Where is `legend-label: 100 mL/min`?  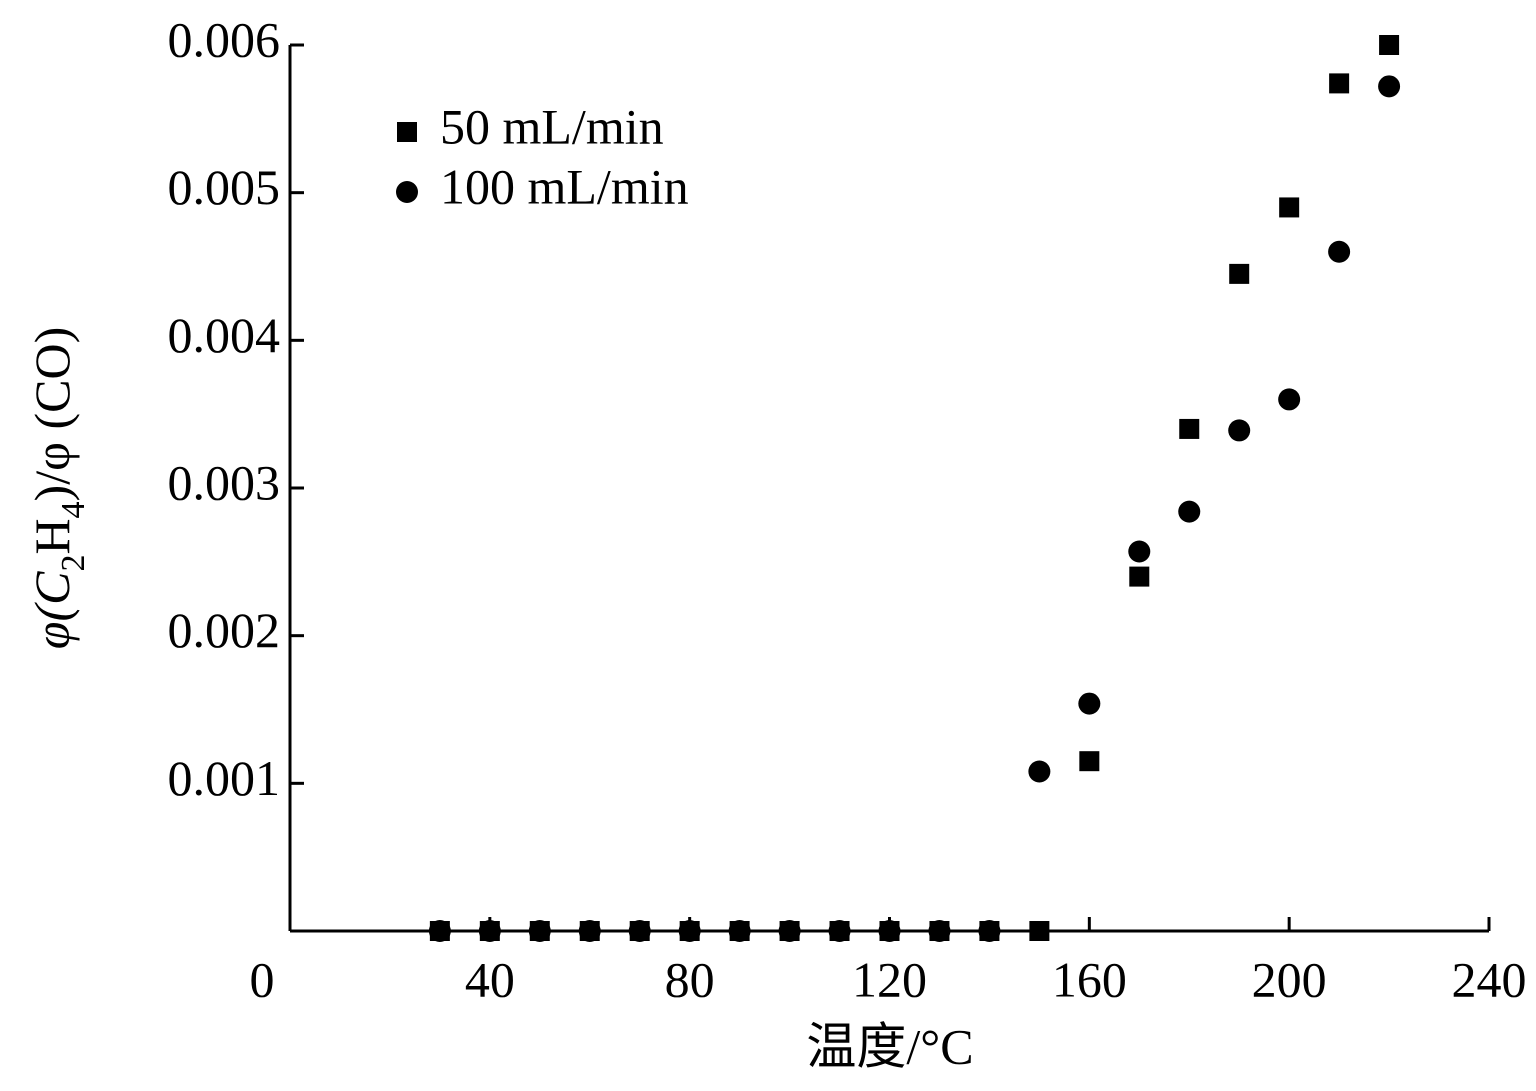 legend-label: 100 mL/min is located at coordinates (564, 186).